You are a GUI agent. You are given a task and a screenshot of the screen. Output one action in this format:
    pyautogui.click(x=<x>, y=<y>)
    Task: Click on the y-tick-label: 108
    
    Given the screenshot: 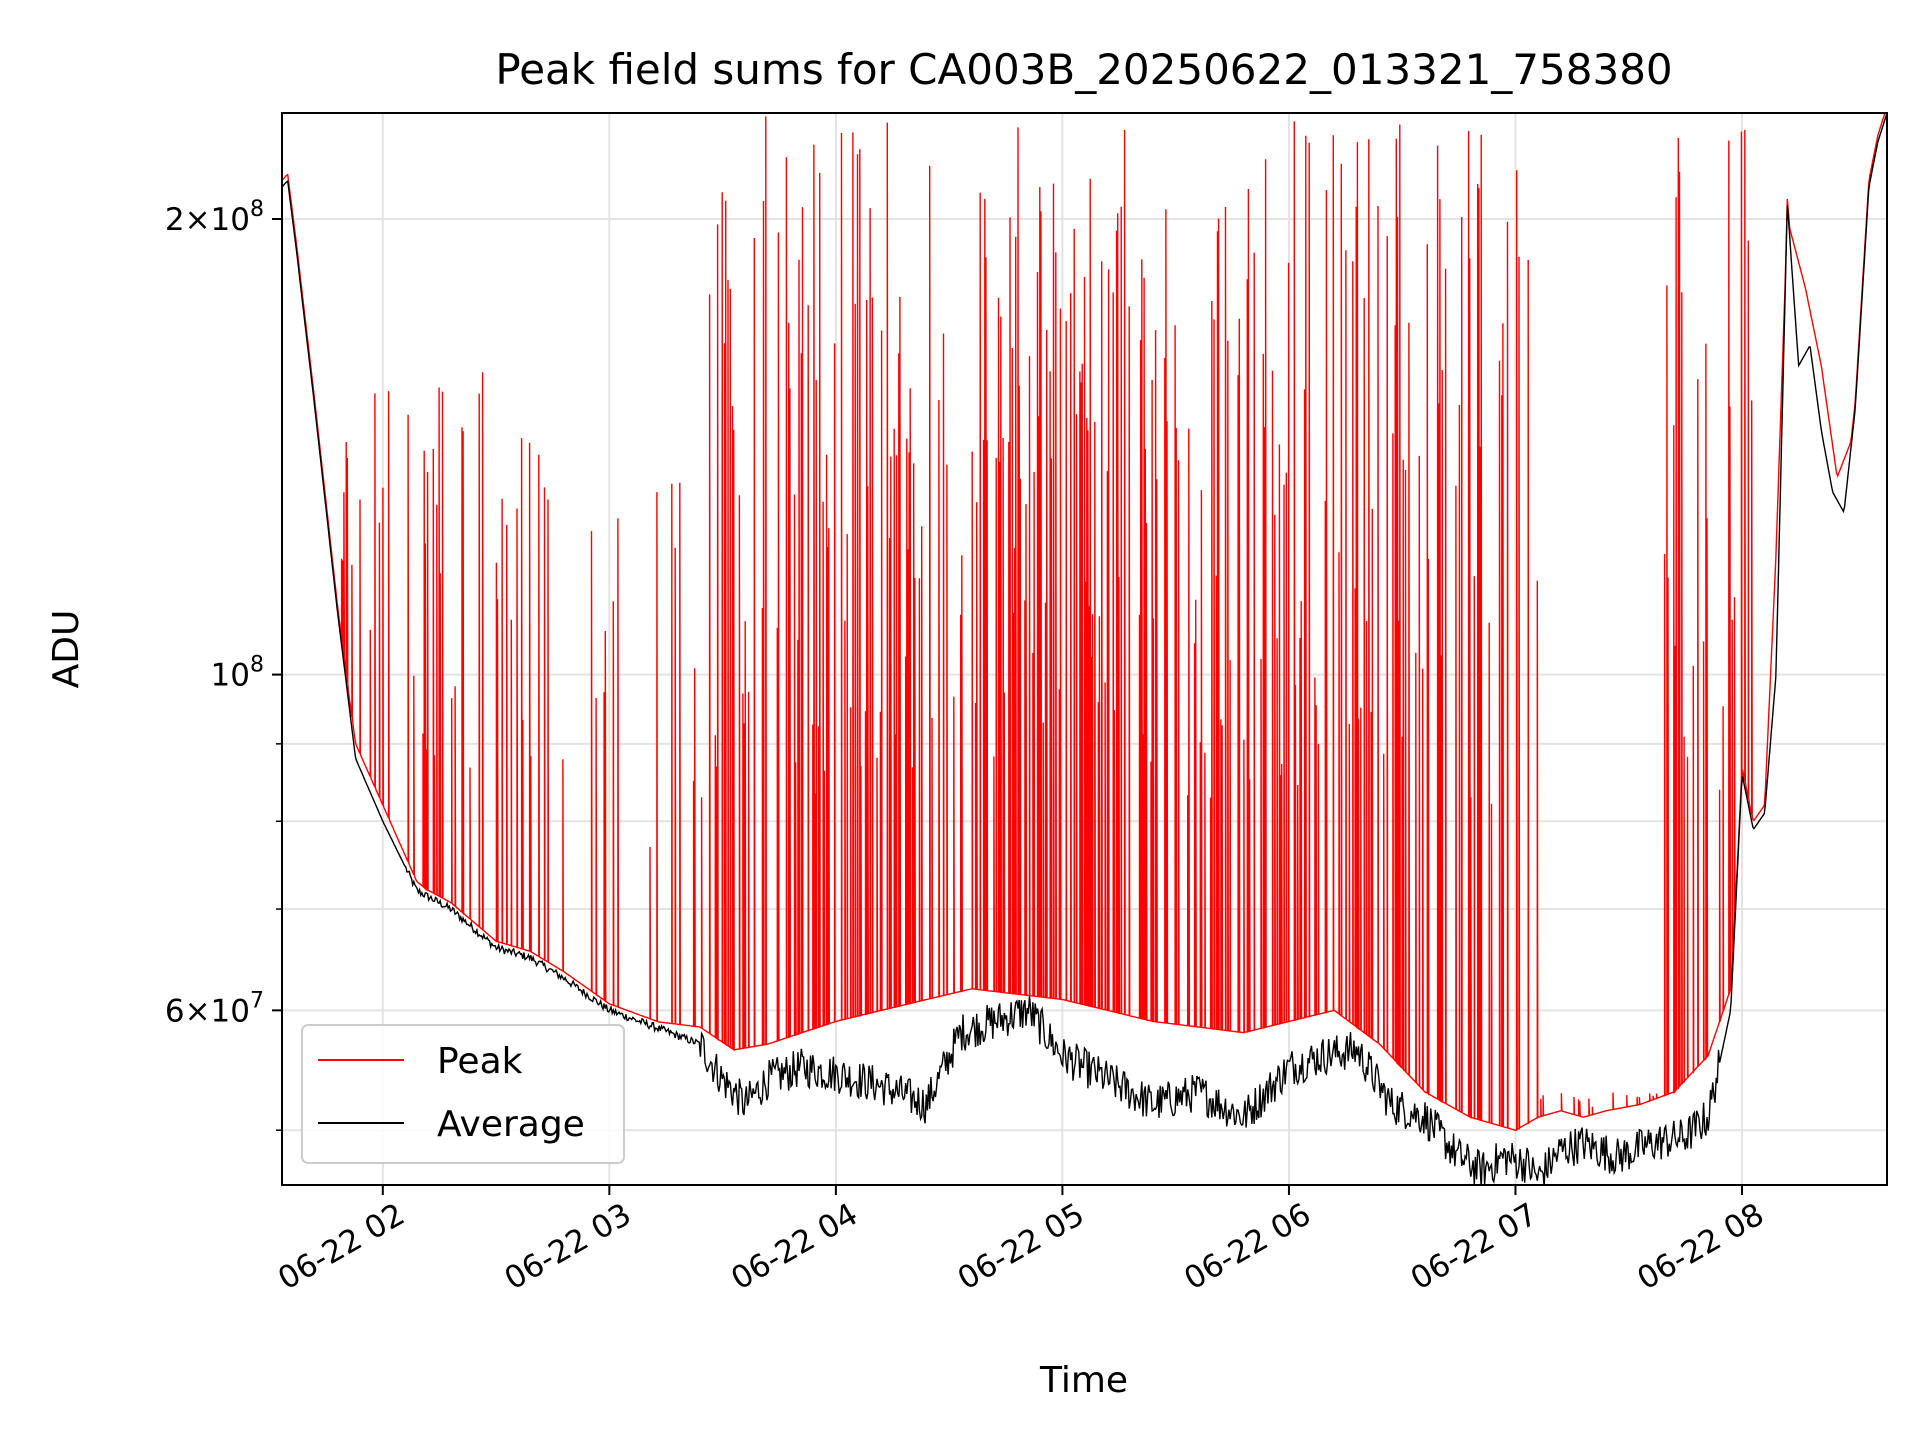 What is the action you would take?
    pyautogui.click(x=237, y=673)
    